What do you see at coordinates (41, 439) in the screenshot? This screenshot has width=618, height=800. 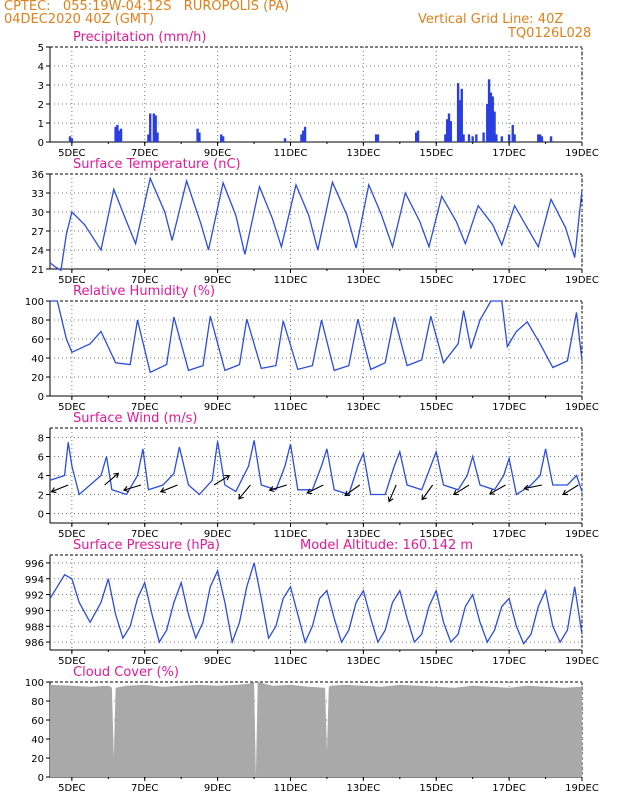 I see `y-tick-label: 8` at bounding box center [41, 439].